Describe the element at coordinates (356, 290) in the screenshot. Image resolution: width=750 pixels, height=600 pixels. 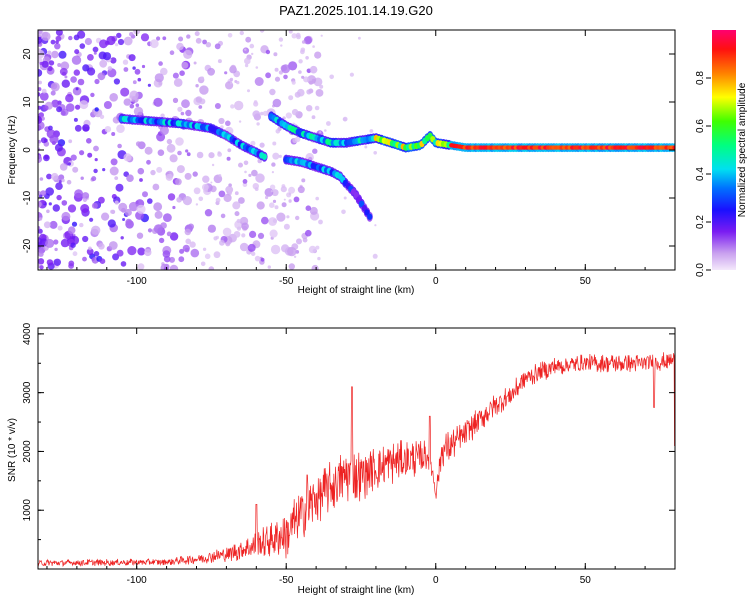
I see `spectrogram-x-label: Height of straight line (km)` at that location.